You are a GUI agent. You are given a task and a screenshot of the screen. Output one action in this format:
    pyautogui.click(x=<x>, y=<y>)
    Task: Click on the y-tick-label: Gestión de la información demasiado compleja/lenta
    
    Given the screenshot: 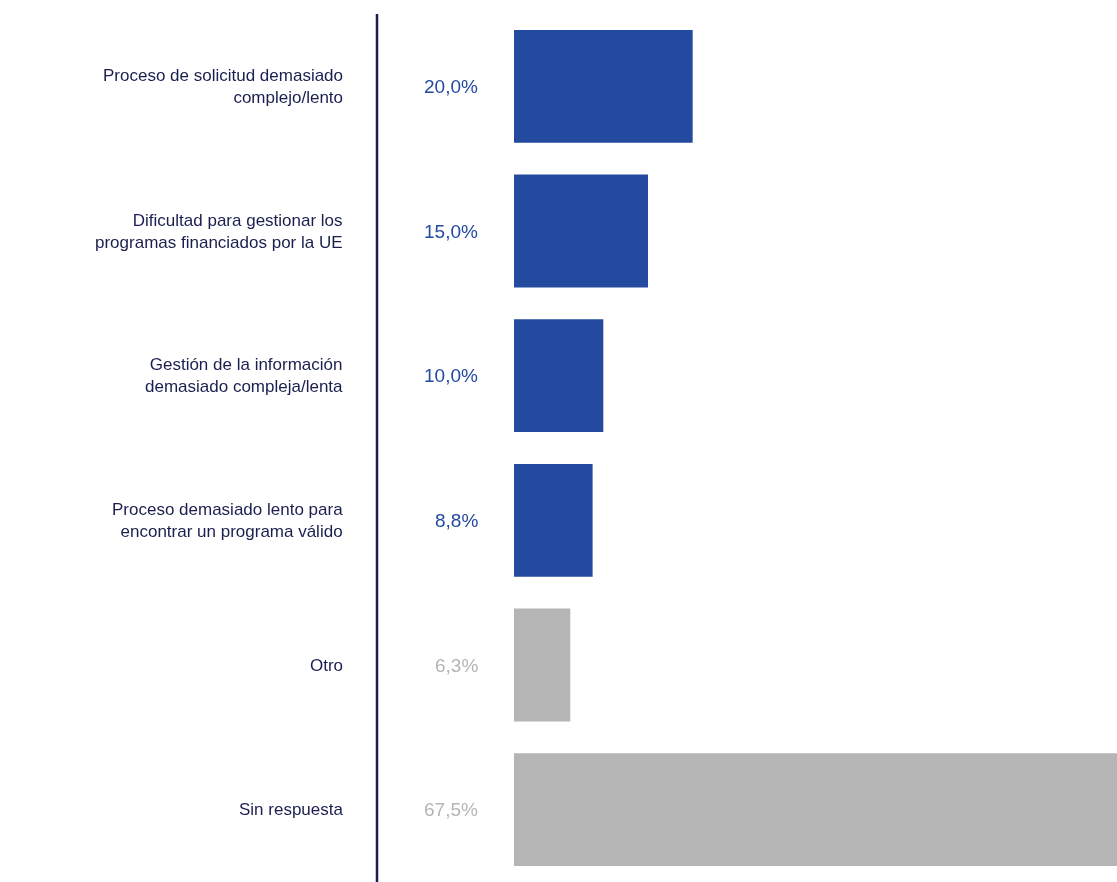 What is the action you would take?
    pyautogui.click(x=244, y=376)
    